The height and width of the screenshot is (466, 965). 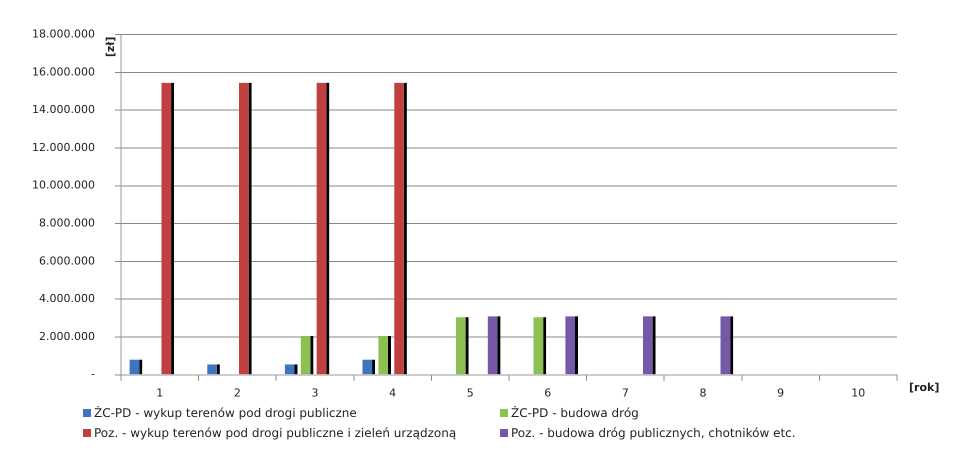 I want to click on x-tick-label: 8, so click(x=702, y=393).